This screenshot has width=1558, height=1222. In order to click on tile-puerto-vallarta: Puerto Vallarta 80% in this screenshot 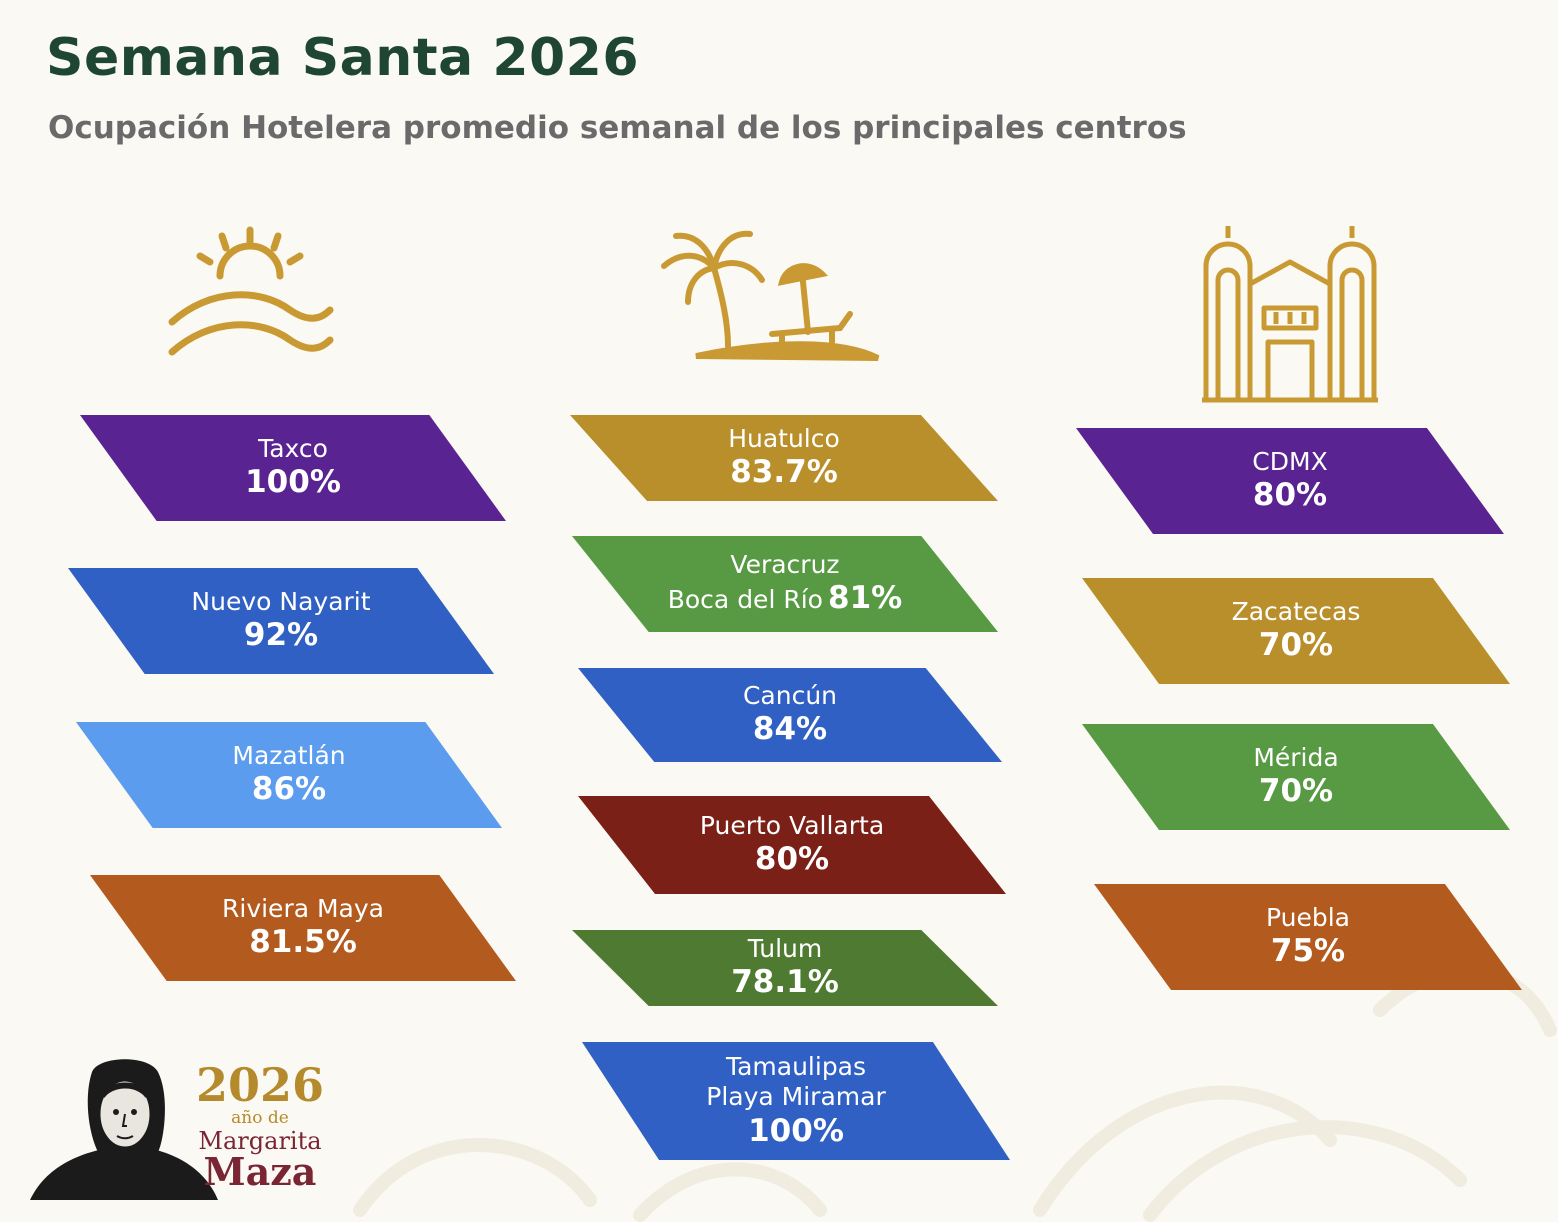, I will do `click(792, 845)`.